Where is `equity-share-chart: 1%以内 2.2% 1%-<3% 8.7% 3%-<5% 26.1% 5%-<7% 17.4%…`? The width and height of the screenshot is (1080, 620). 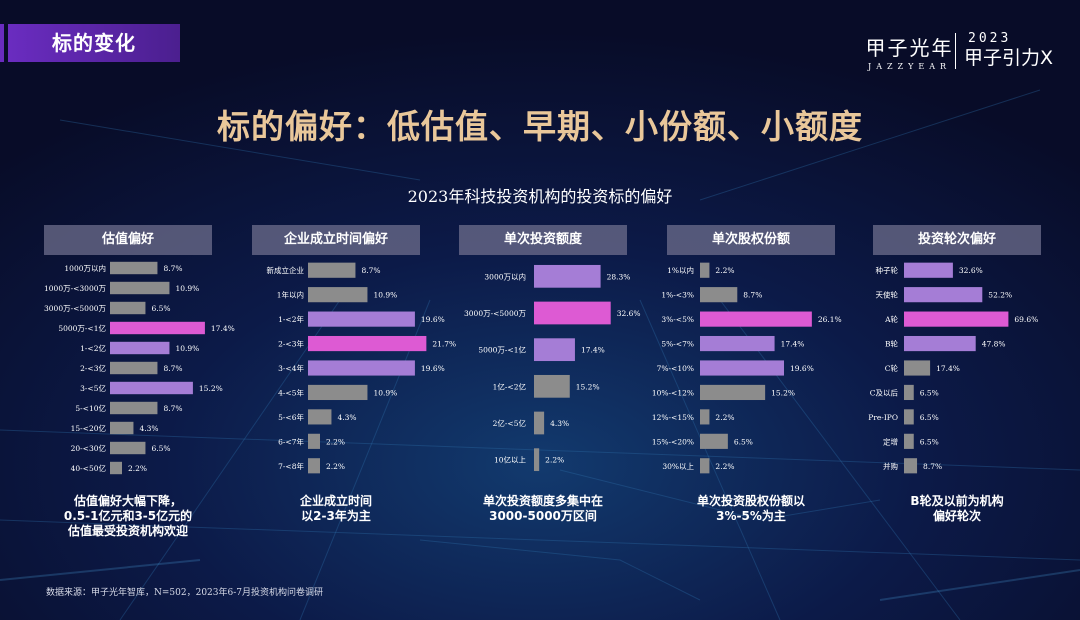 equity-share-chart: 1%以内 2.2% 1%-<3% 8.7% 3%-<5% 26.1% 5%-<7% 17.4%… is located at coordinates (747, 368).